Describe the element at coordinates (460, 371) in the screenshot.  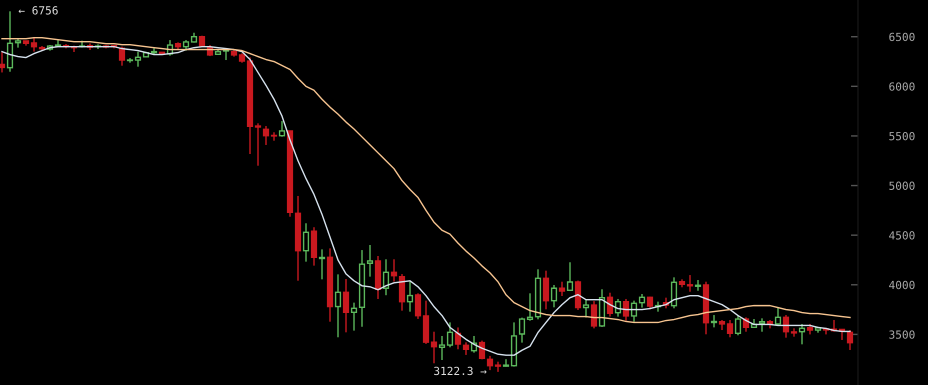
I see `annotation: 3122.3 →` at that location.